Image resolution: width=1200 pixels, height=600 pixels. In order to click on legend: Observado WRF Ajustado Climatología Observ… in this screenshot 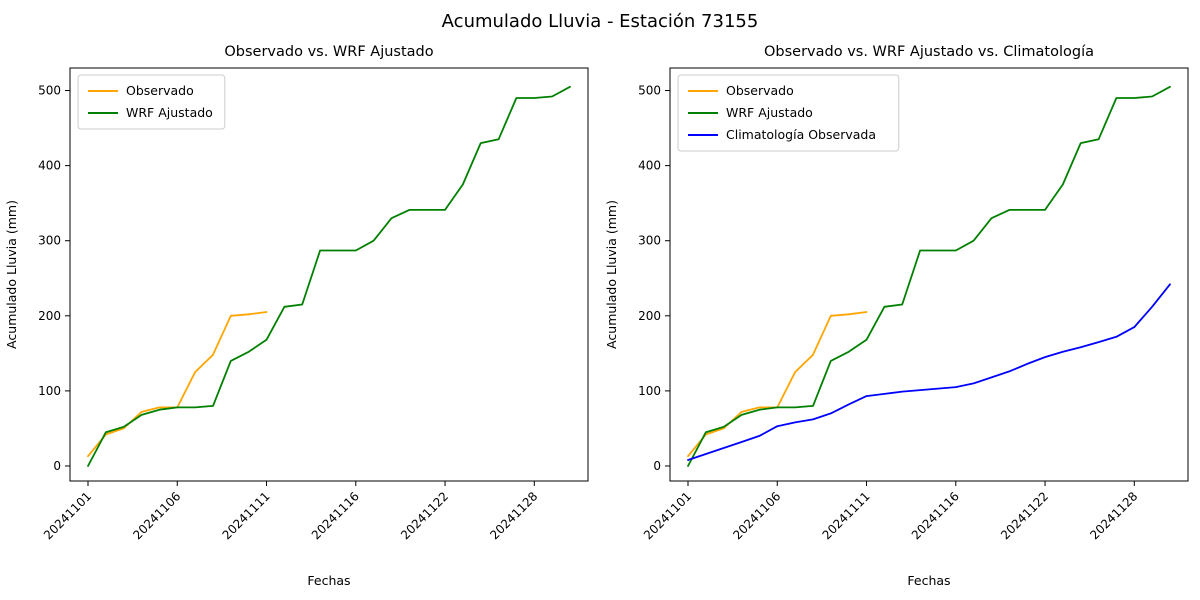, I will do `click(788, 113)`.